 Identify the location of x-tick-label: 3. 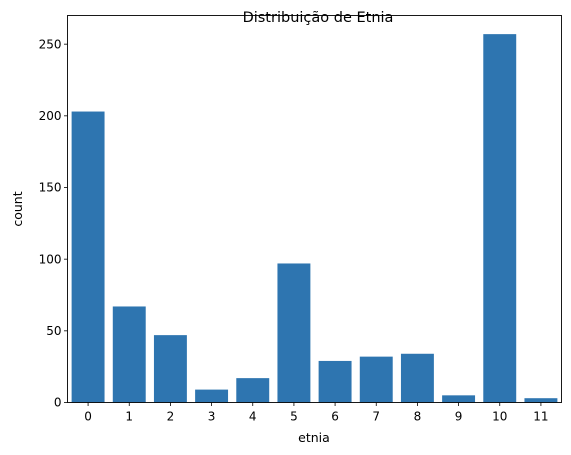
(212, 417).